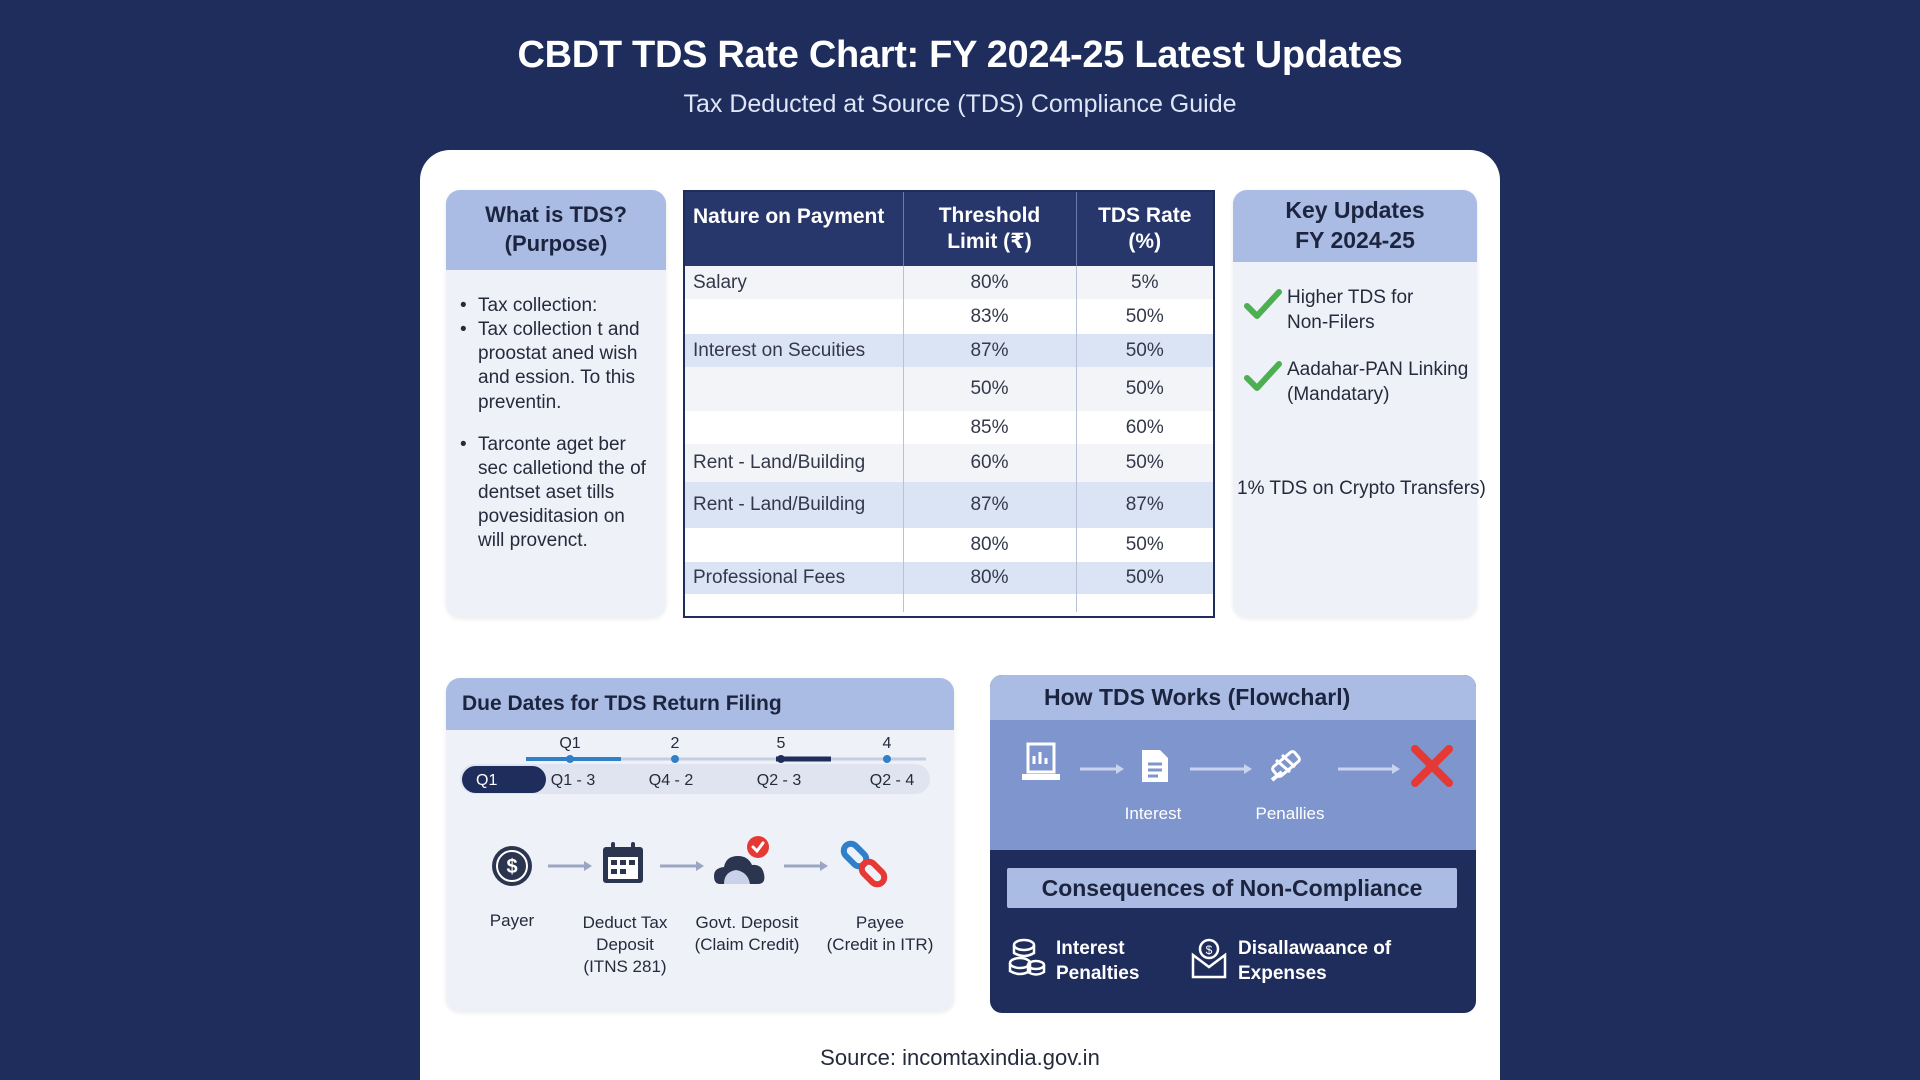 The image size is (1920, 1080). I want to click on key-updates-title: Key Updates FY 2024-25, so click(1355, 226).